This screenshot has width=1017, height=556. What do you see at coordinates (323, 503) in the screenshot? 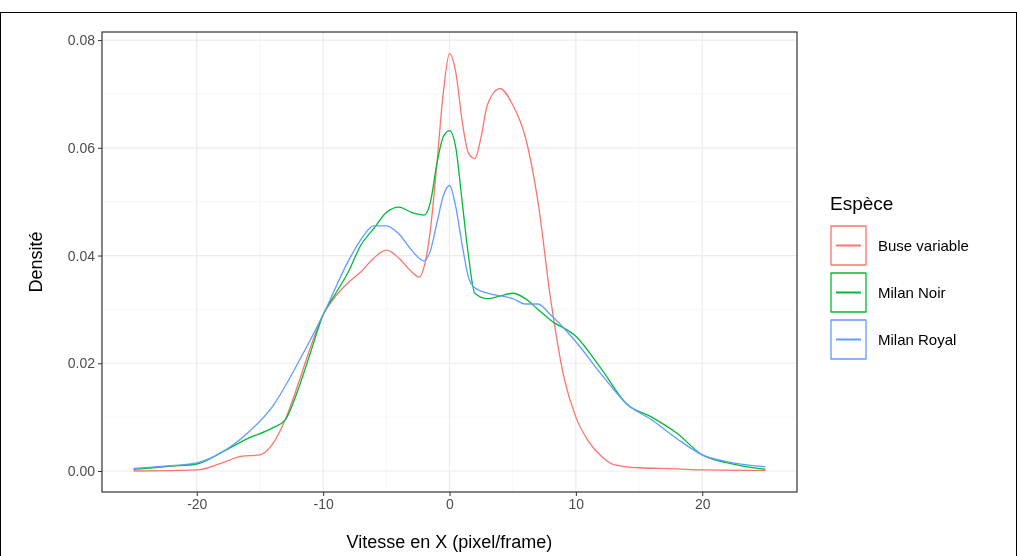
I see `x-tick-label: -10` at bounding box center [323, 503].